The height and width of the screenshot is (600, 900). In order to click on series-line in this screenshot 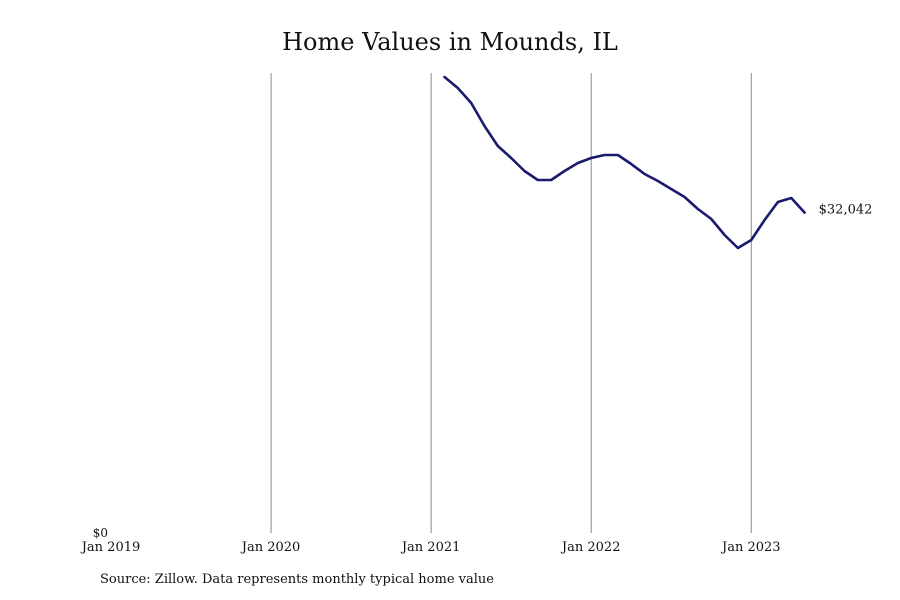, I will do `click(624, 162)`.